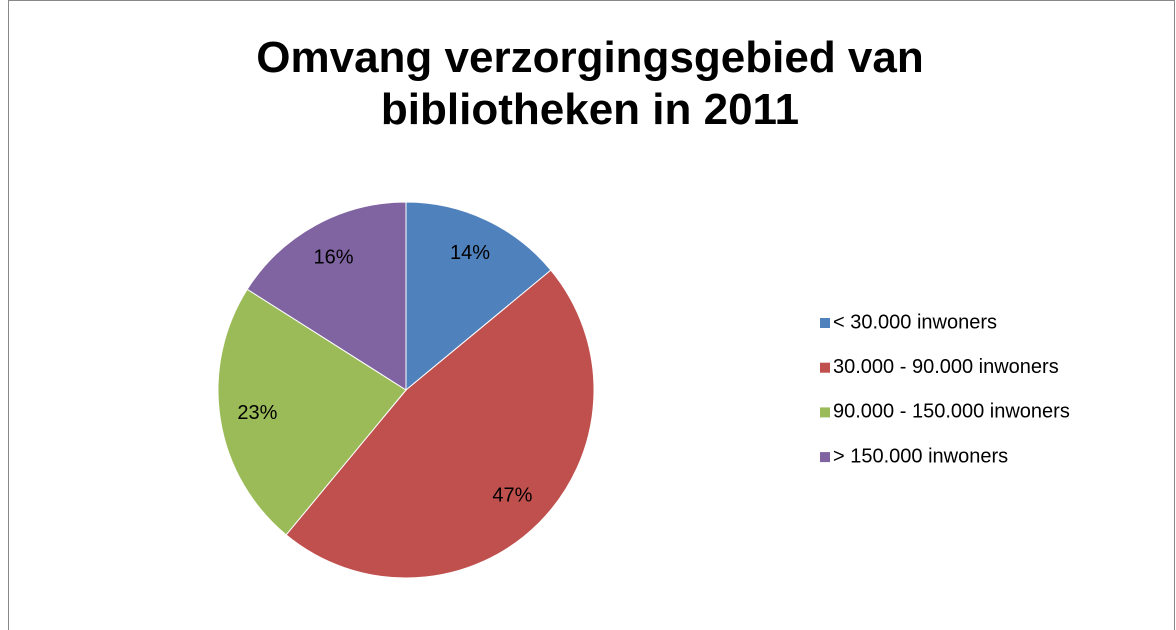  I want to click on data-label: 16%, so click(334, 257).